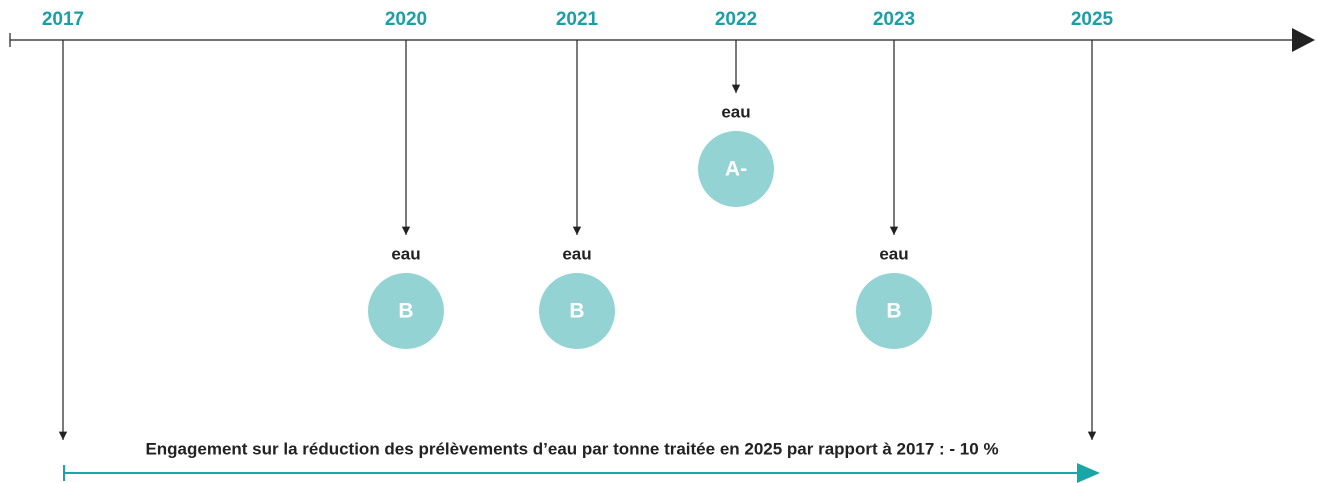  Describe the element at coordinates (1088, 473) in the screenshot. I see `commitment-arrow` at that location.